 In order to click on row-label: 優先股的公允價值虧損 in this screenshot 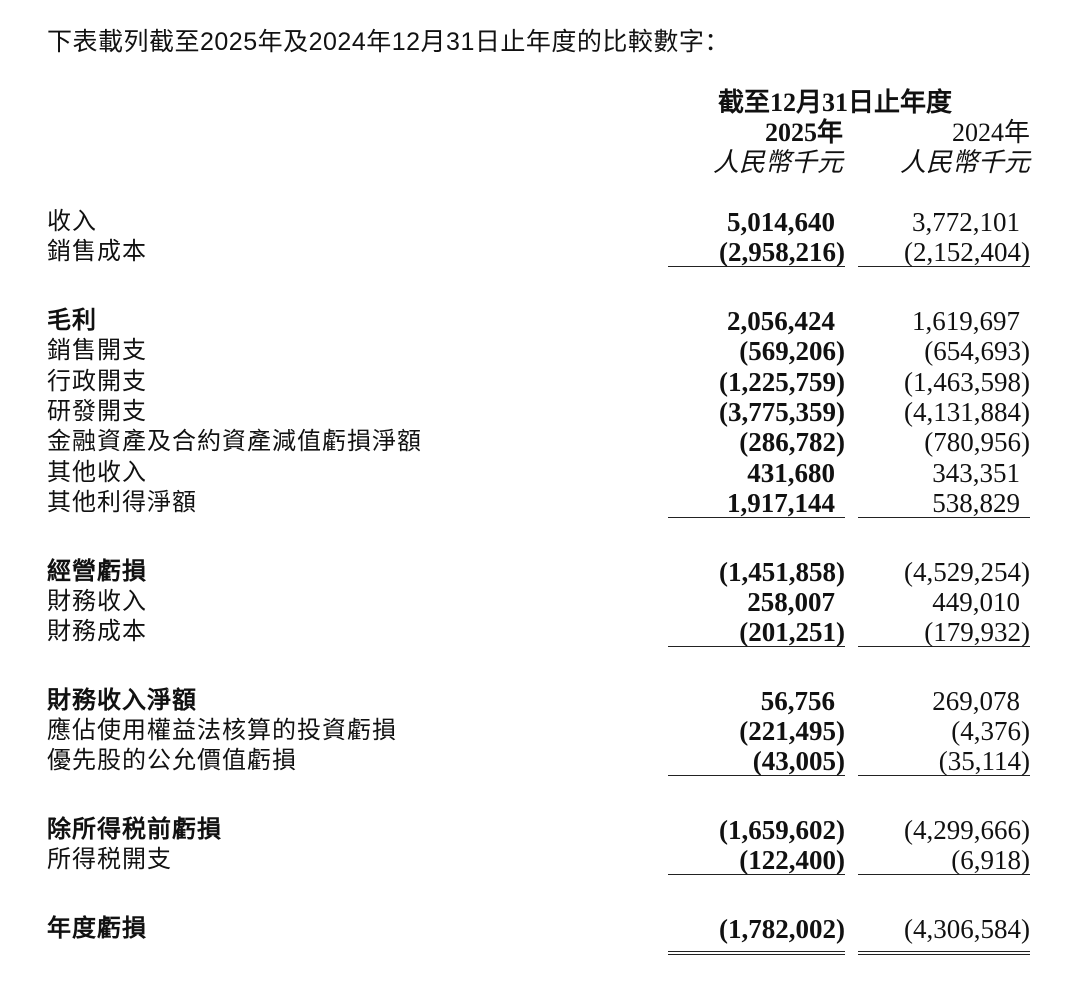, I will do `click(172, 761)`.